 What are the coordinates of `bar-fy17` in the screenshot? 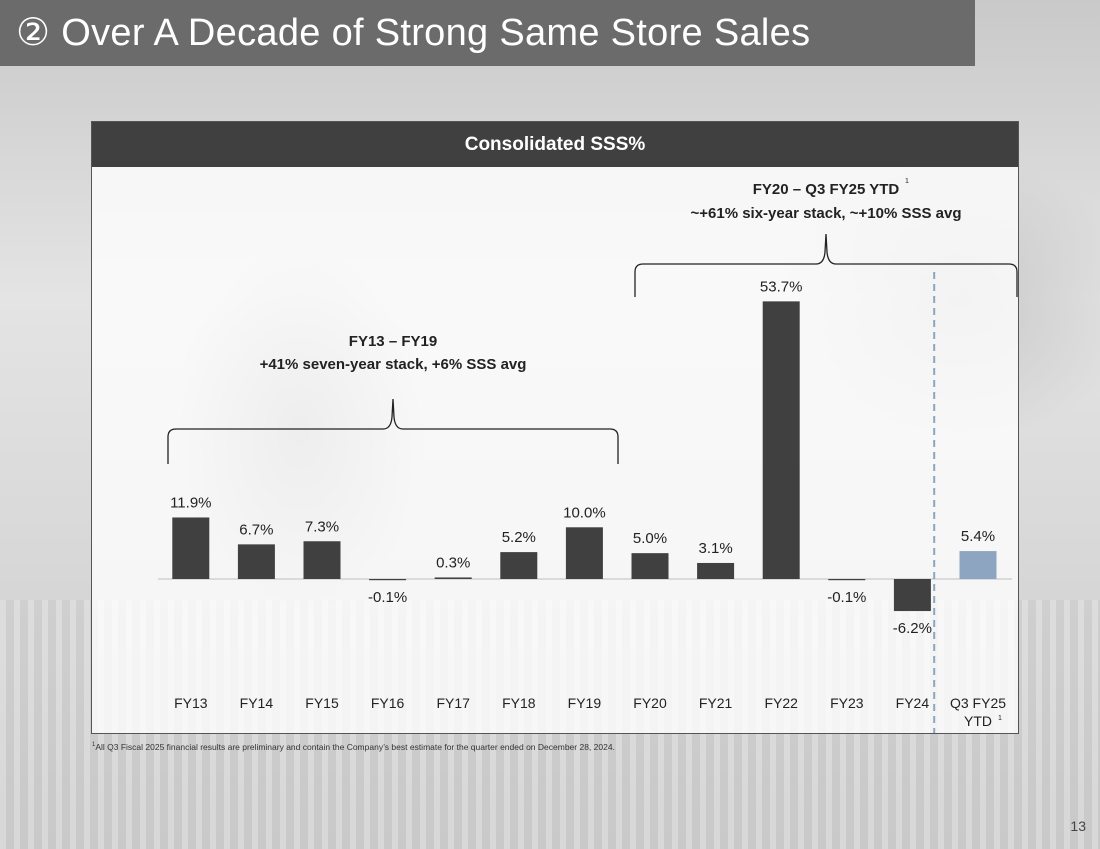 It's located at (453, 578).